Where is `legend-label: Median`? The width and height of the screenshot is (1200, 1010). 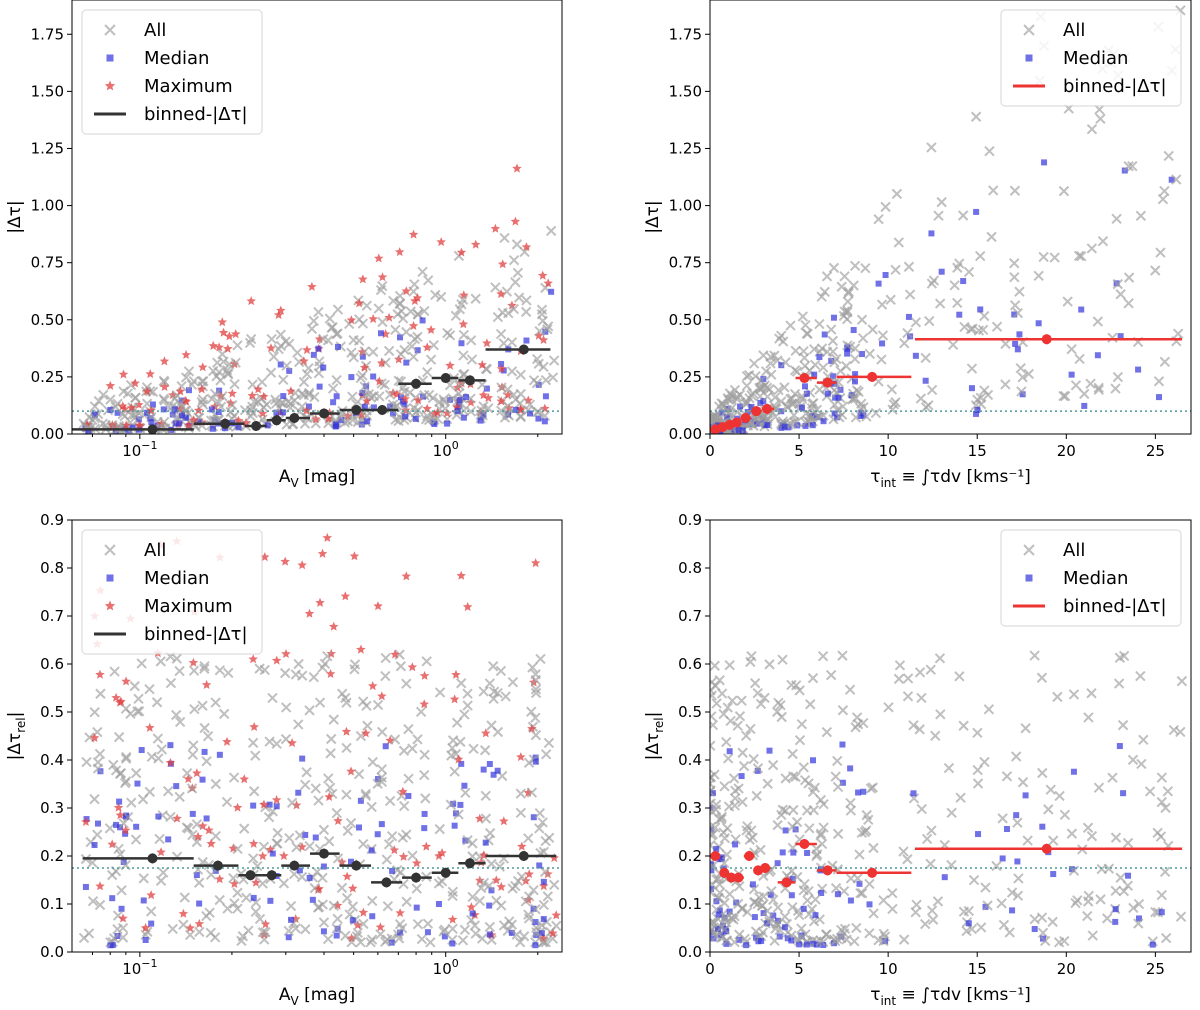 legend-label: Median is located at coordinates (176, 578).